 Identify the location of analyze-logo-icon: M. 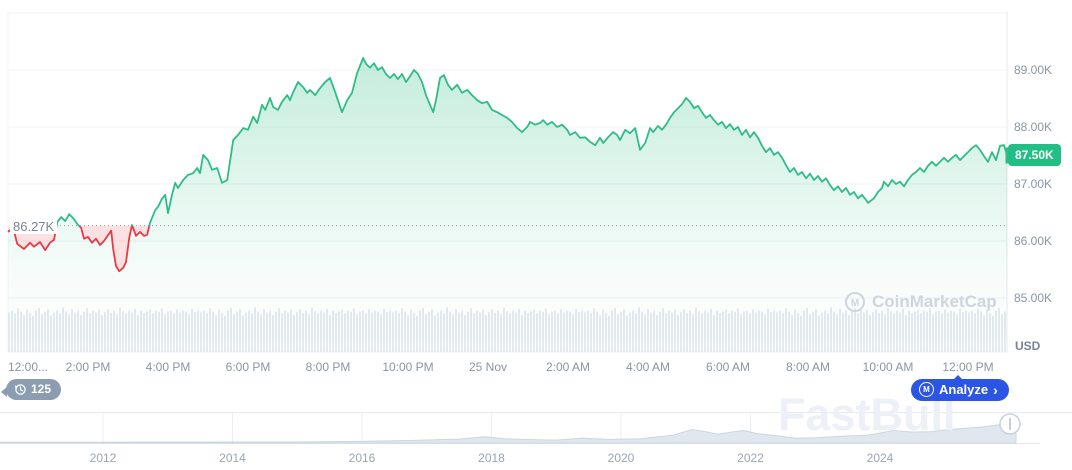
(926, 389).